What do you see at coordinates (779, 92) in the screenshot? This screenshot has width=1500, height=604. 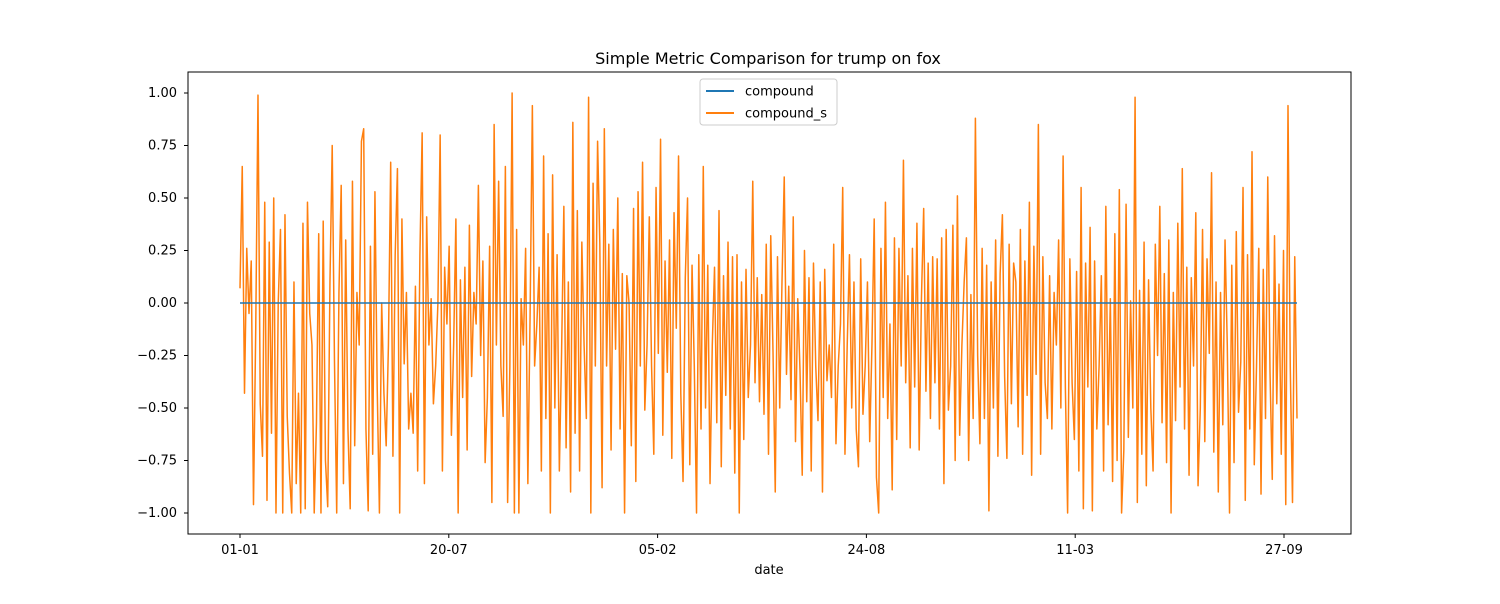 I see `legend-label-compound: compound` at bounding box center [779, 92].